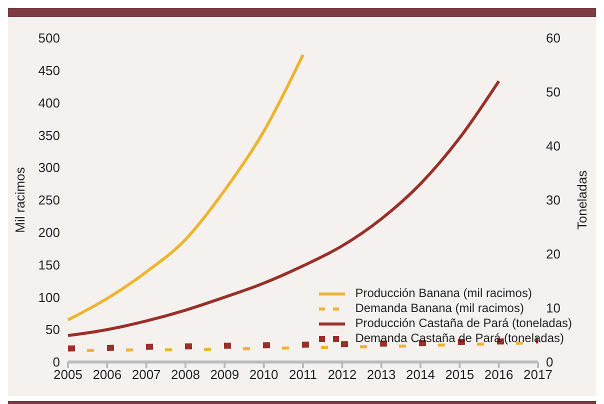 Image resolution: width=604 pixels, height=404 pixels. Describe the element at coordinates (263, 374) in the screenshot. I see `x-tick-label: 2010` at that location.